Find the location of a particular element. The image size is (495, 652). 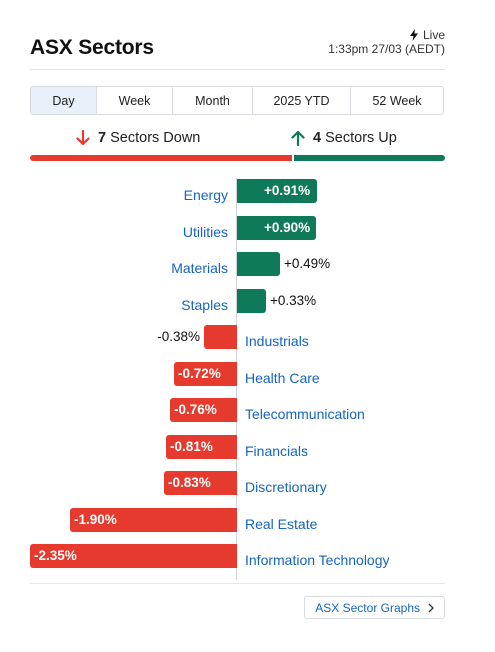

sectors-down-summary: 7 Sectors Down is located at coordinates (138, 138).